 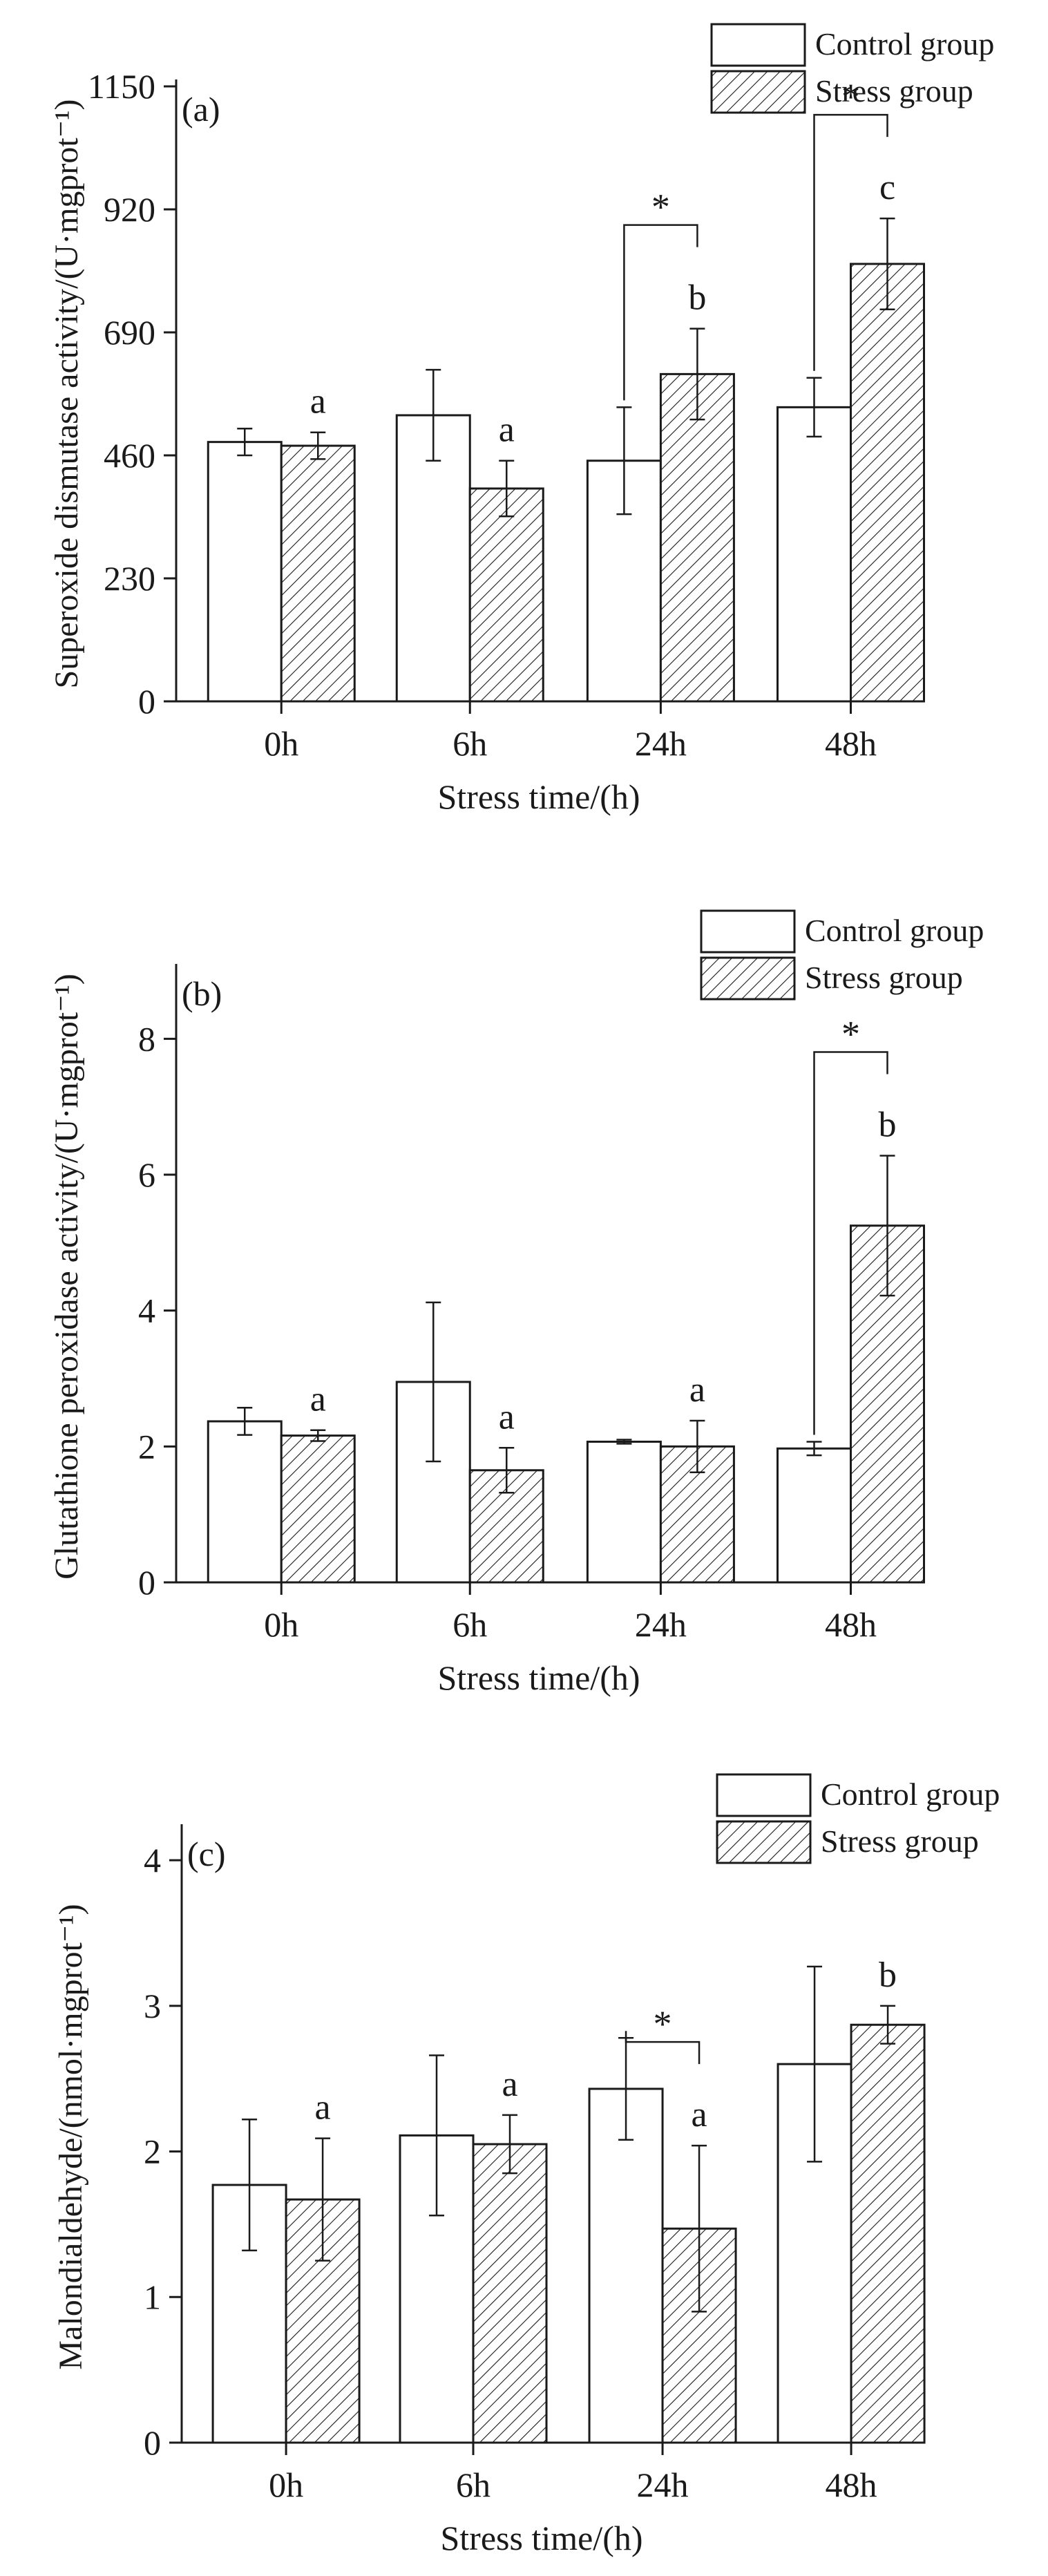 What do you see at coordinates (433, 558) in the screenshot?
I see `bar-control-6h` at bounding box center [433, 558].